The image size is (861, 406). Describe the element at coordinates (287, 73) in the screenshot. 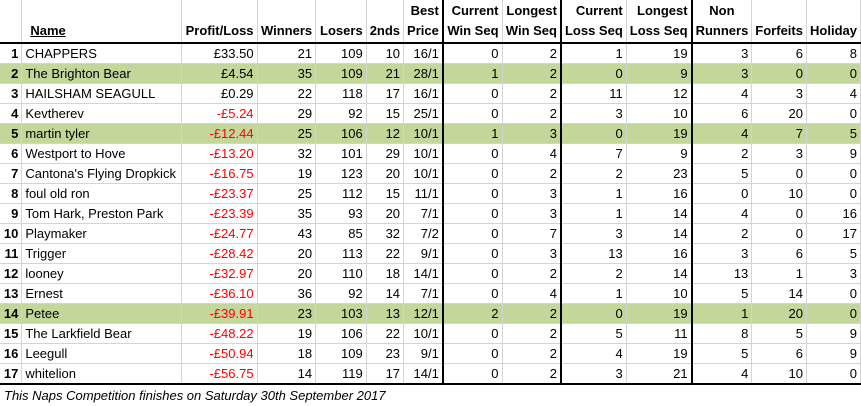

I see `winners-cell: 35` at that location.